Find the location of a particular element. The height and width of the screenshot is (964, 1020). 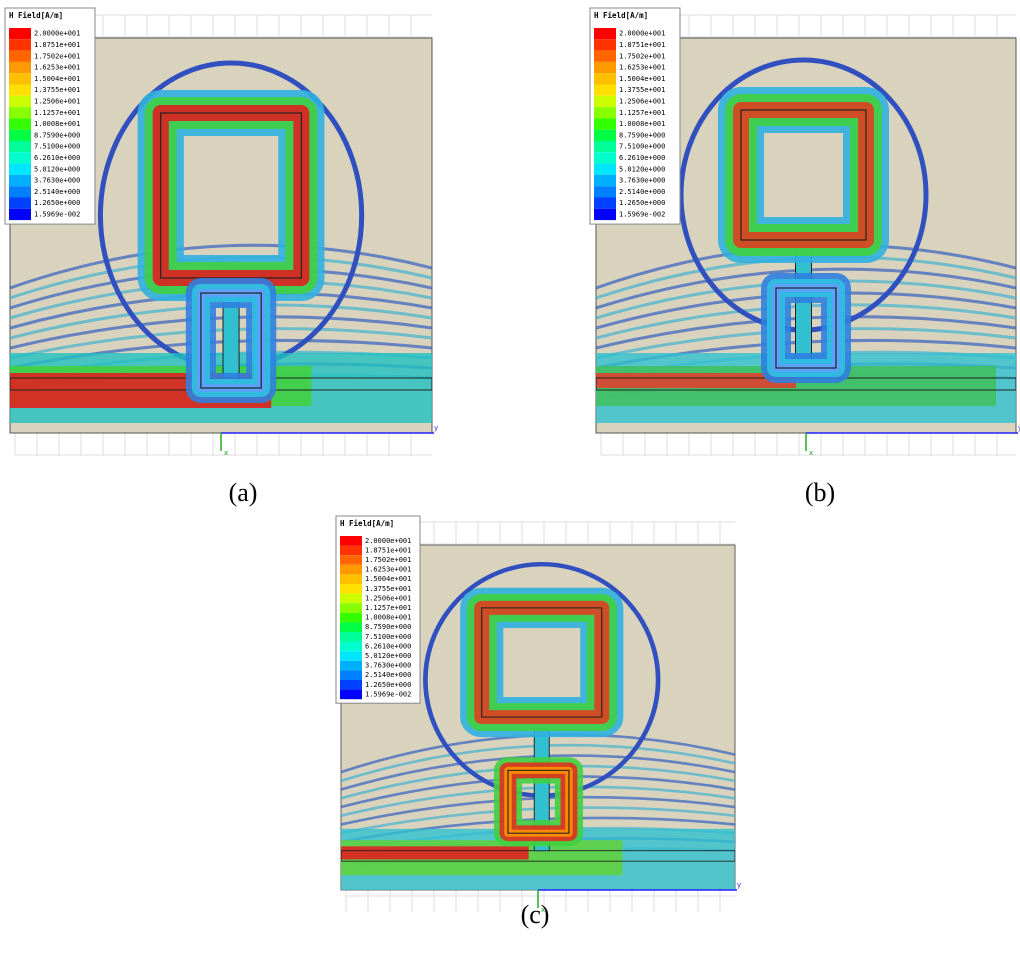

field-plot is located at coordinates (538, 717).